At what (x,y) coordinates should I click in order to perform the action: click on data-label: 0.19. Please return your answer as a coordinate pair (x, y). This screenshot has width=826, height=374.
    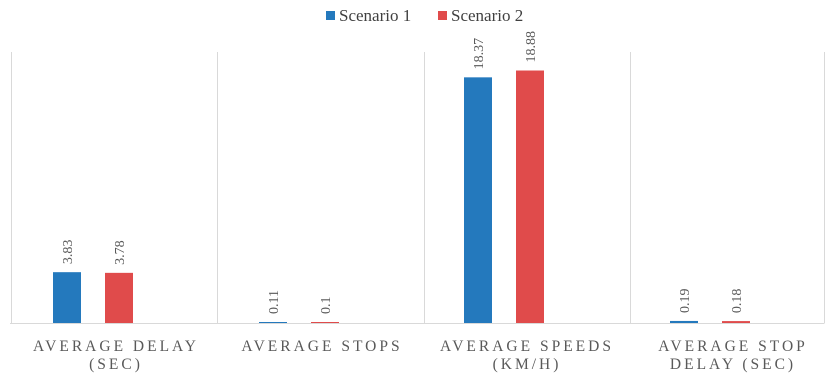
    Looking at the image, I should click on (685, 300).